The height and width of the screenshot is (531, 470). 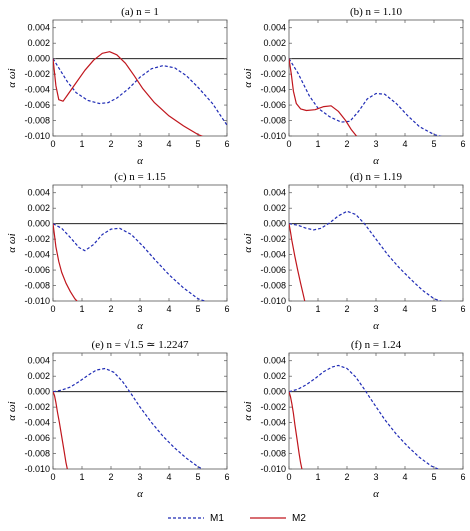 I want to click on legend-m2-label: M2, so click(x=299, y=518).